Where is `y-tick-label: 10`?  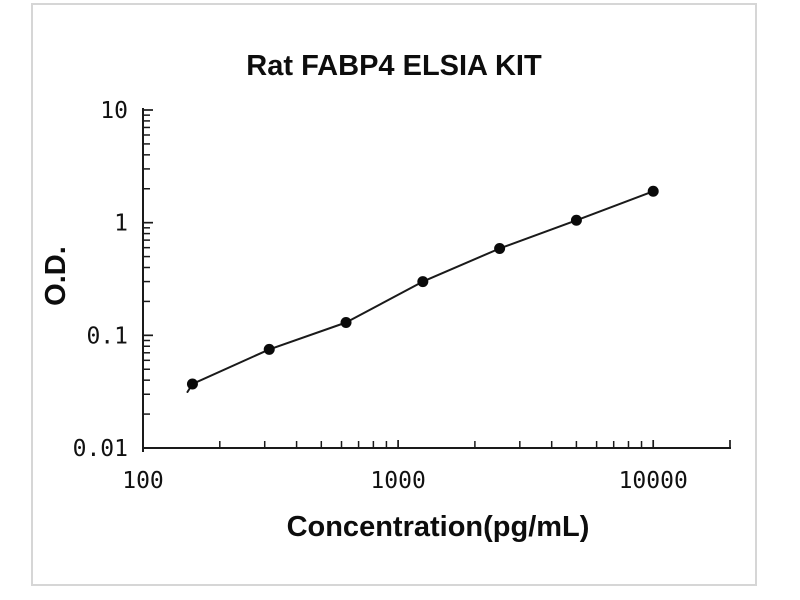 y-tick-label: 10 is located at coordinates (114, 111).